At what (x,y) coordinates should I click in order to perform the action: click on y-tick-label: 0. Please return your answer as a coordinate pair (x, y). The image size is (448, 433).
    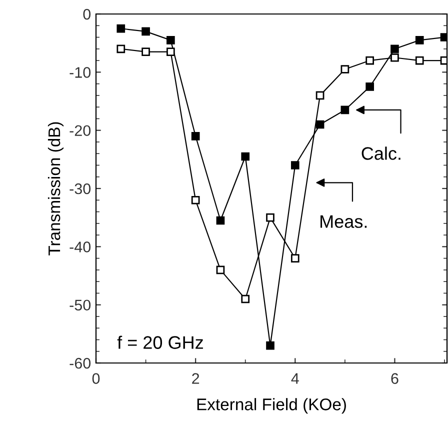
    Looking at the image, I should click on (87, 14).